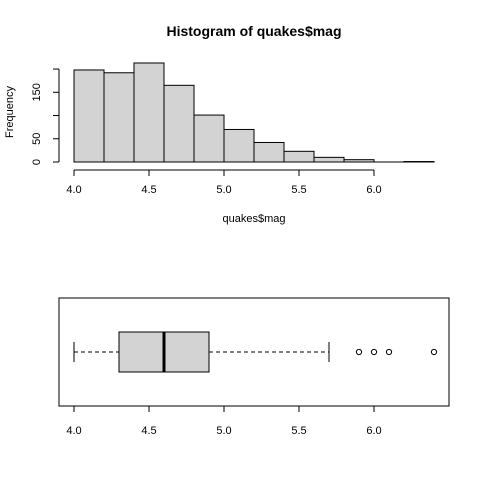 Image resolution: width=480 pixels, height=480 pixels. What do you see at coordinates (10, 112) in the screenshot?
I see `histogram-y-label: Frequency` at bounding box center [10, 112].